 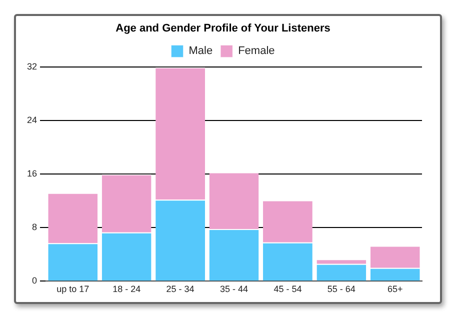 I want to click on x-tick-label: 35 - 44, so click(x=234, y=289).